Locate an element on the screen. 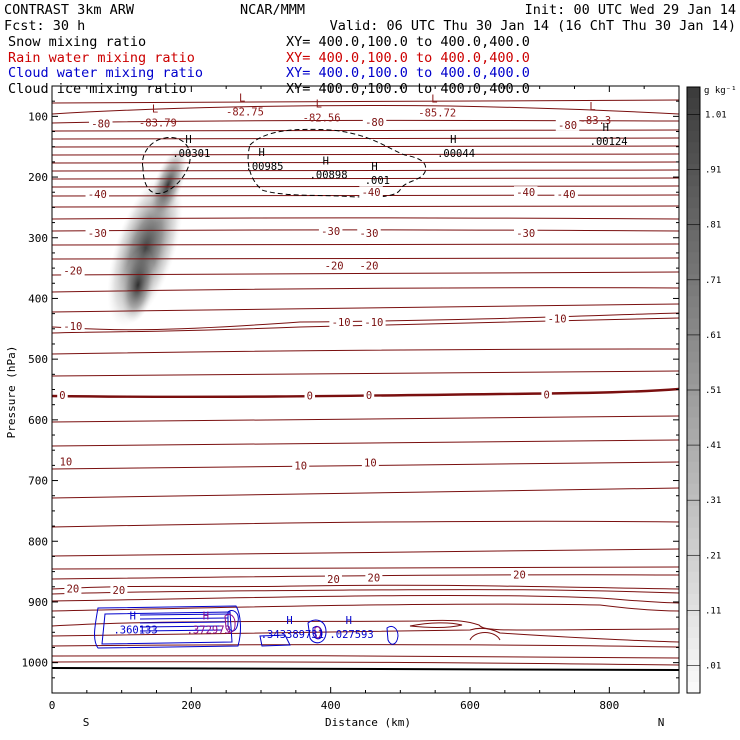 This screenshot has width=740, height=740. y-tick-label: 400 is located at coordinates (38, 298).